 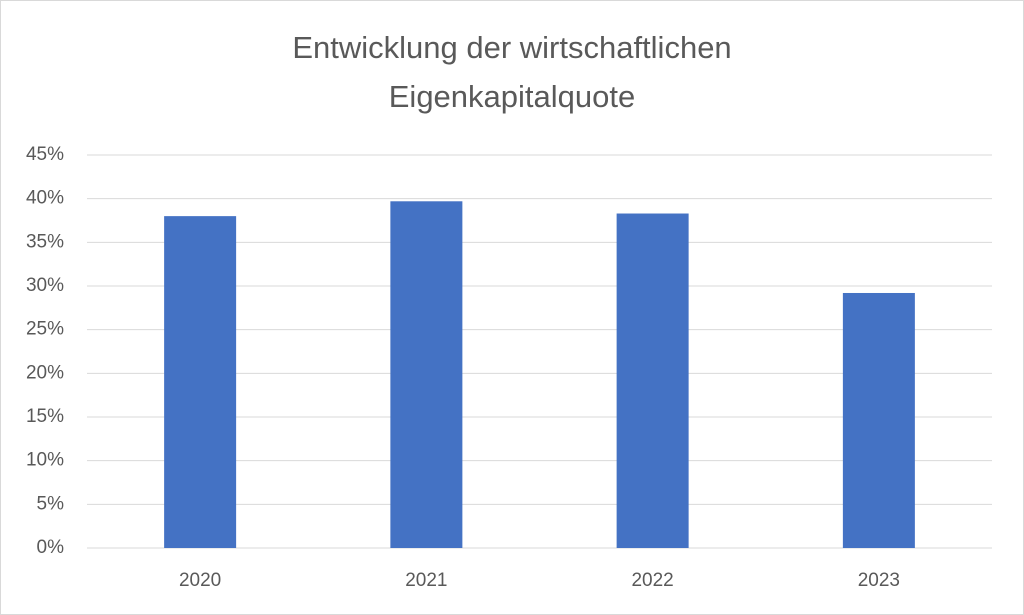 What do you see at coordinates (51, 547) in the screenshot?
I see `y-tick-label: 0%` at bounding box center [51, 547].